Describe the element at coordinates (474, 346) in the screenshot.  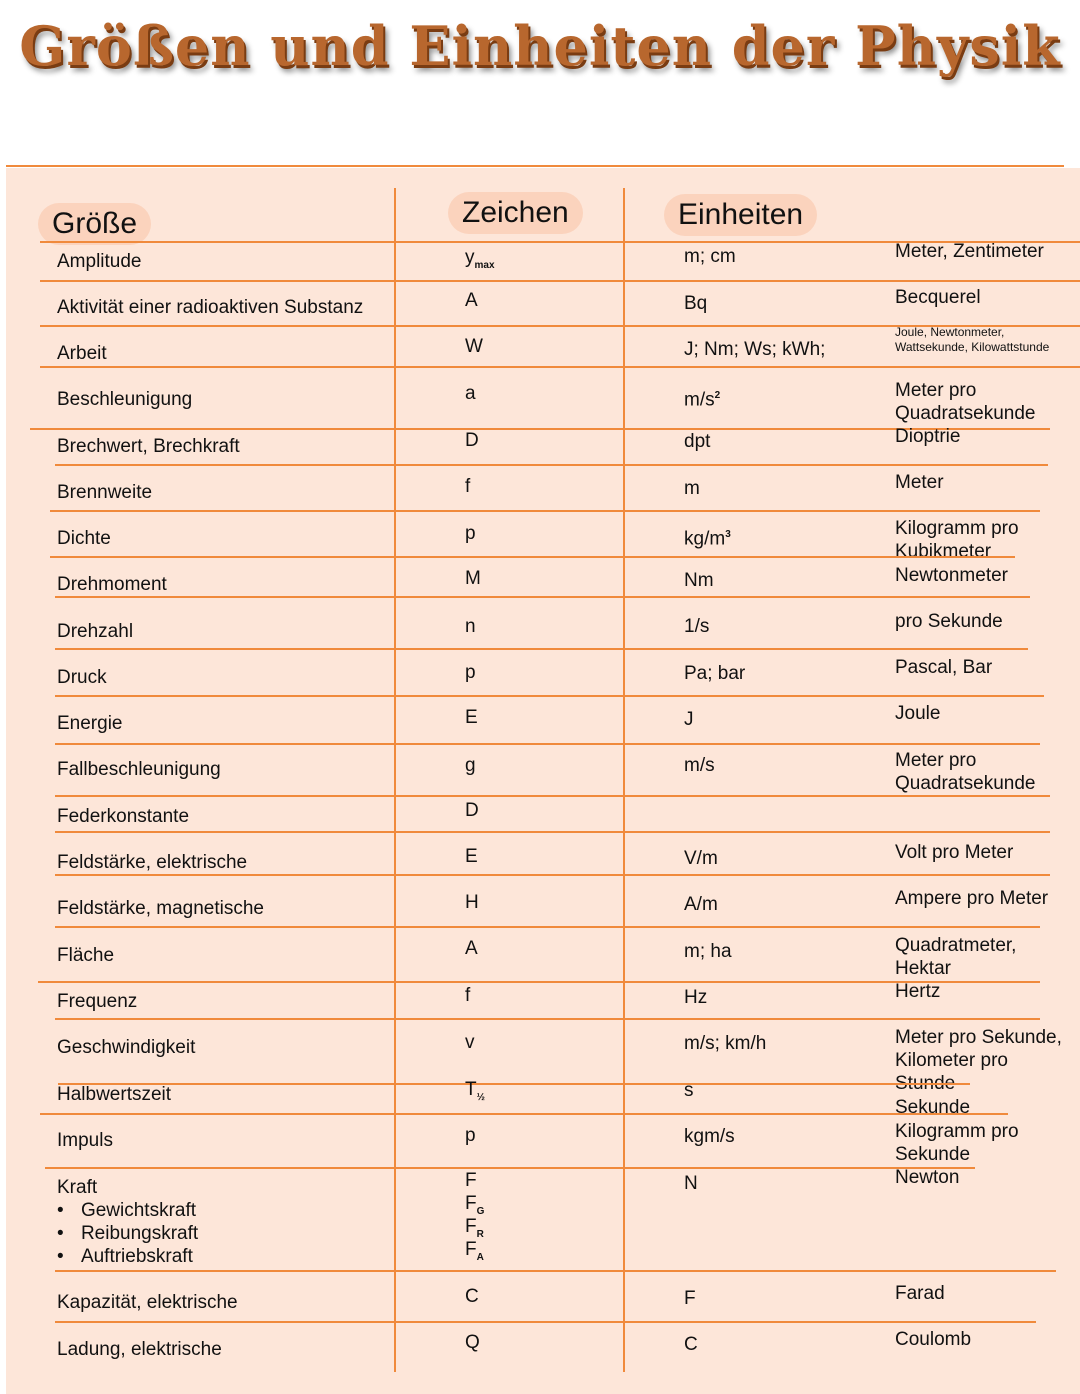
I see `symbol-cell: W` at that location.